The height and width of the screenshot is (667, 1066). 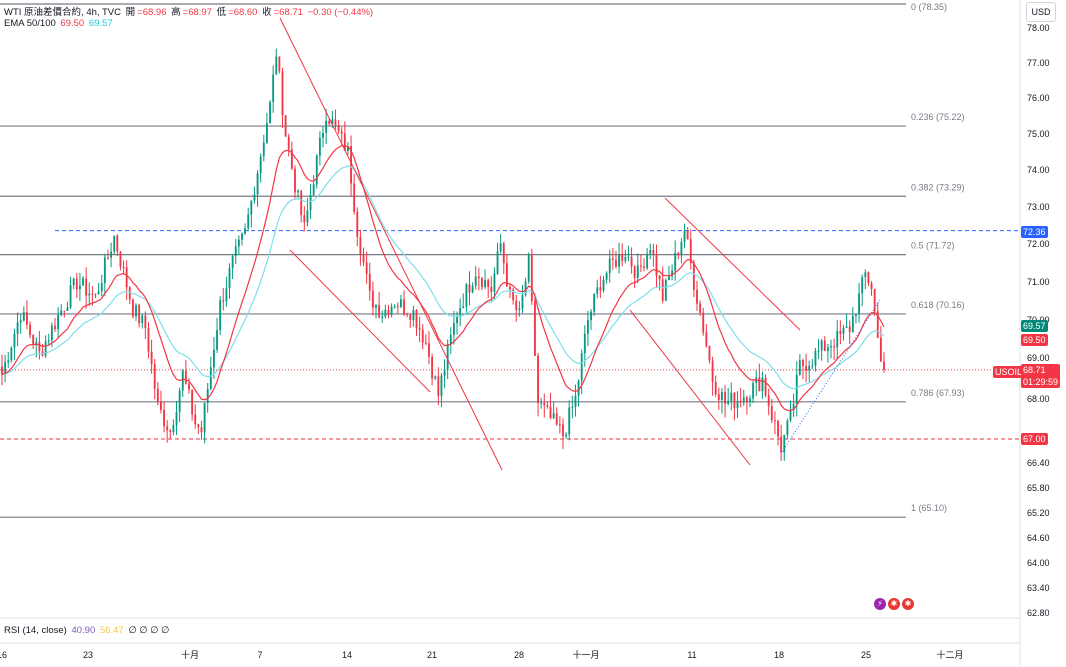 I want to click on price-tick-label: 69.00, so click(x=1038, y=358).